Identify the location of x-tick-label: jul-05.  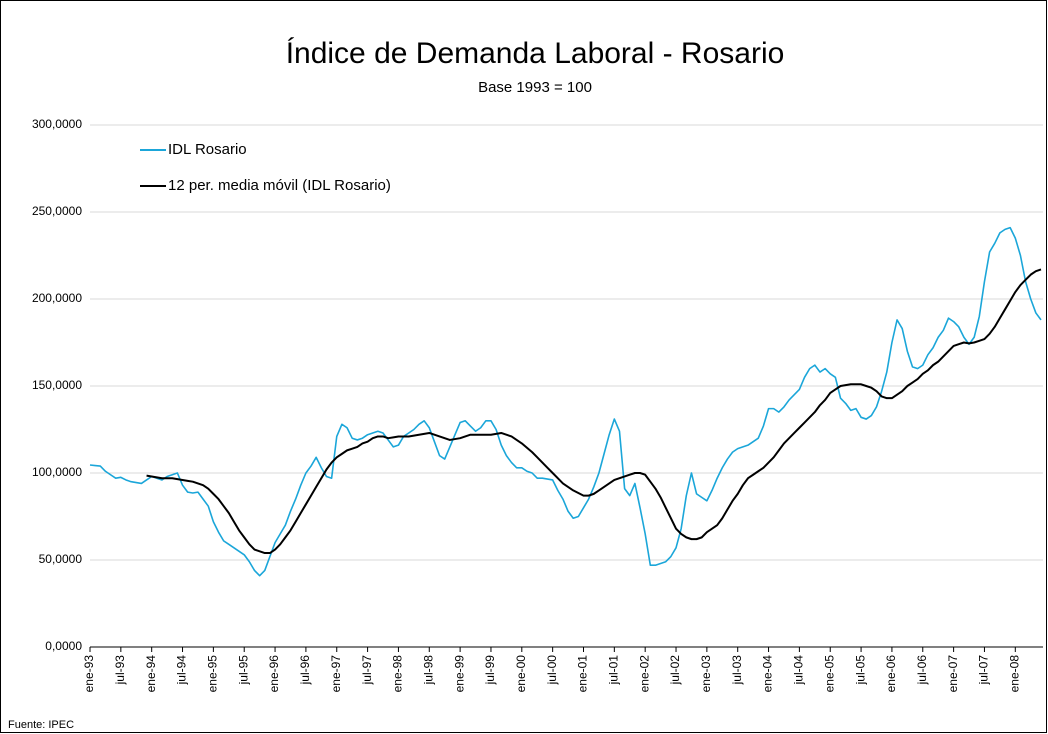
(860, 670).